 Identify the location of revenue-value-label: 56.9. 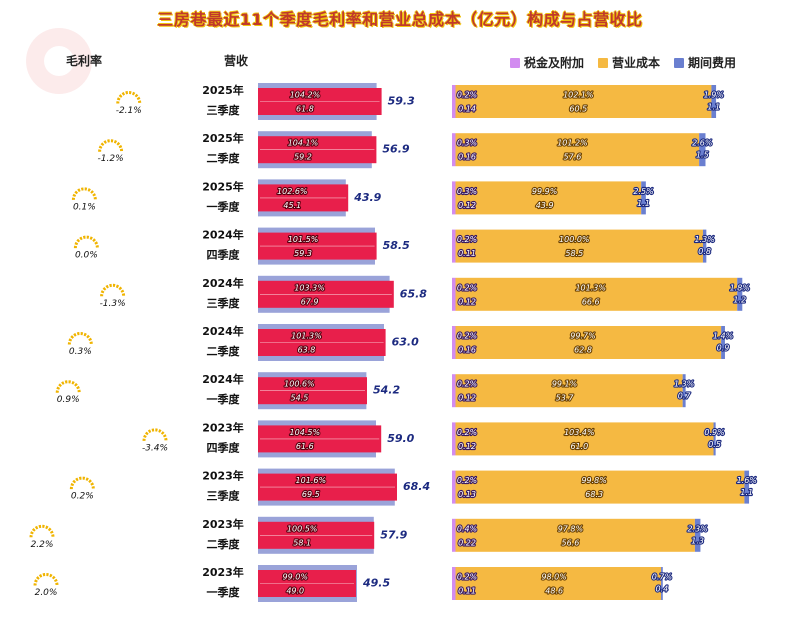
(395, 149).